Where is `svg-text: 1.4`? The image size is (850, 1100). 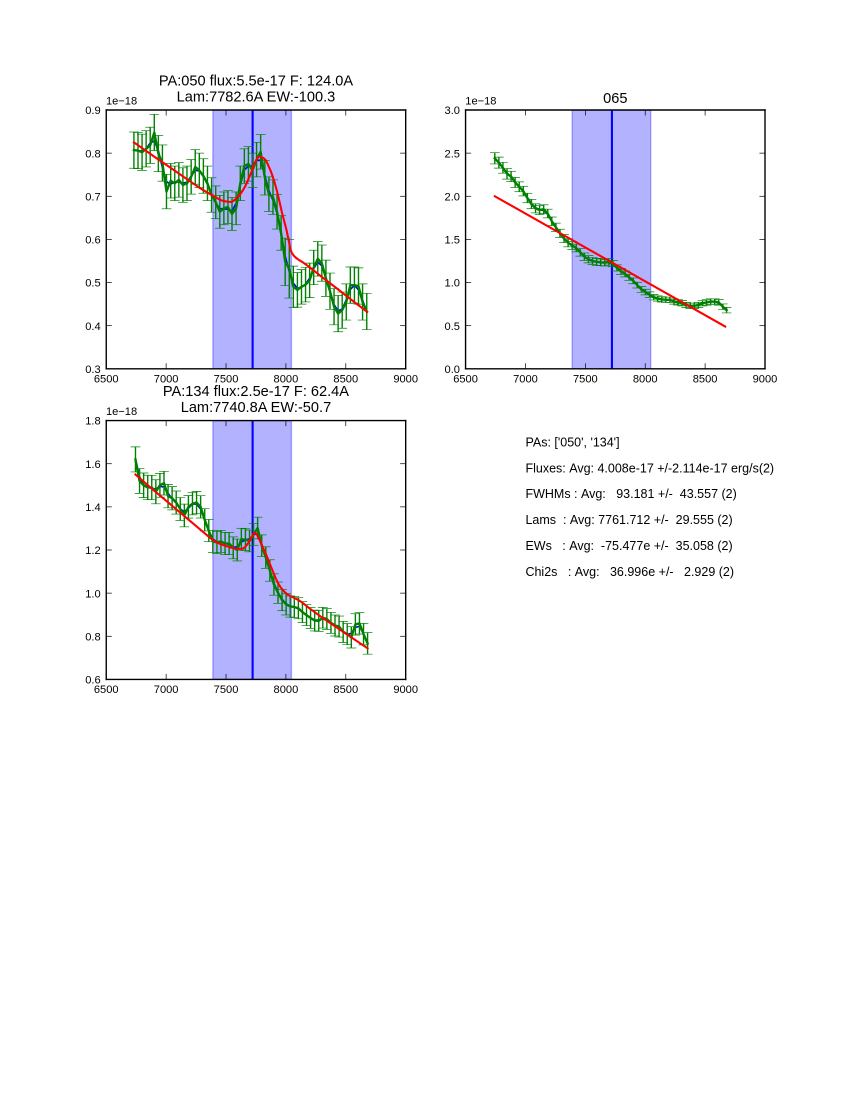 svg-text: 1.4 is located at coordinates (92, 508).